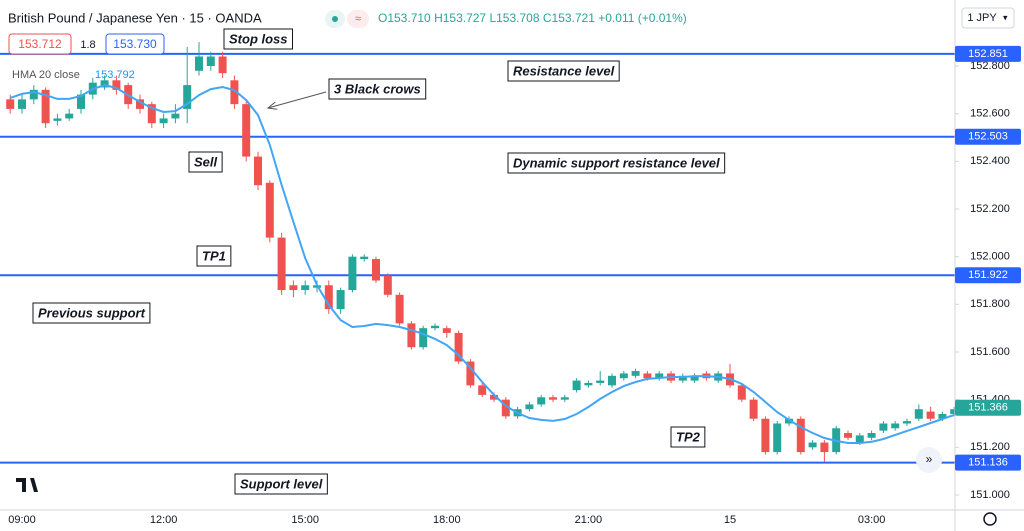  I want to click on spread: 1.8, so click(87, 45).